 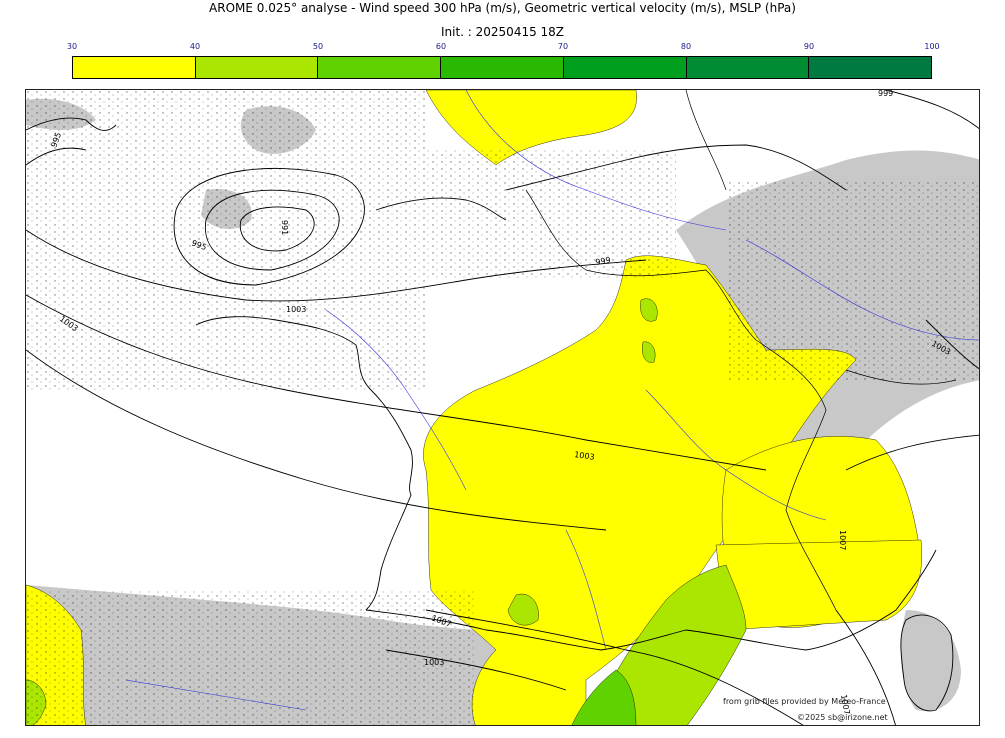 What do you see at coordinates (842, 717) in the screenshot?
I see `copyright-credit: ©2025 sb@irizone.net` at bounding box center [842, 717].